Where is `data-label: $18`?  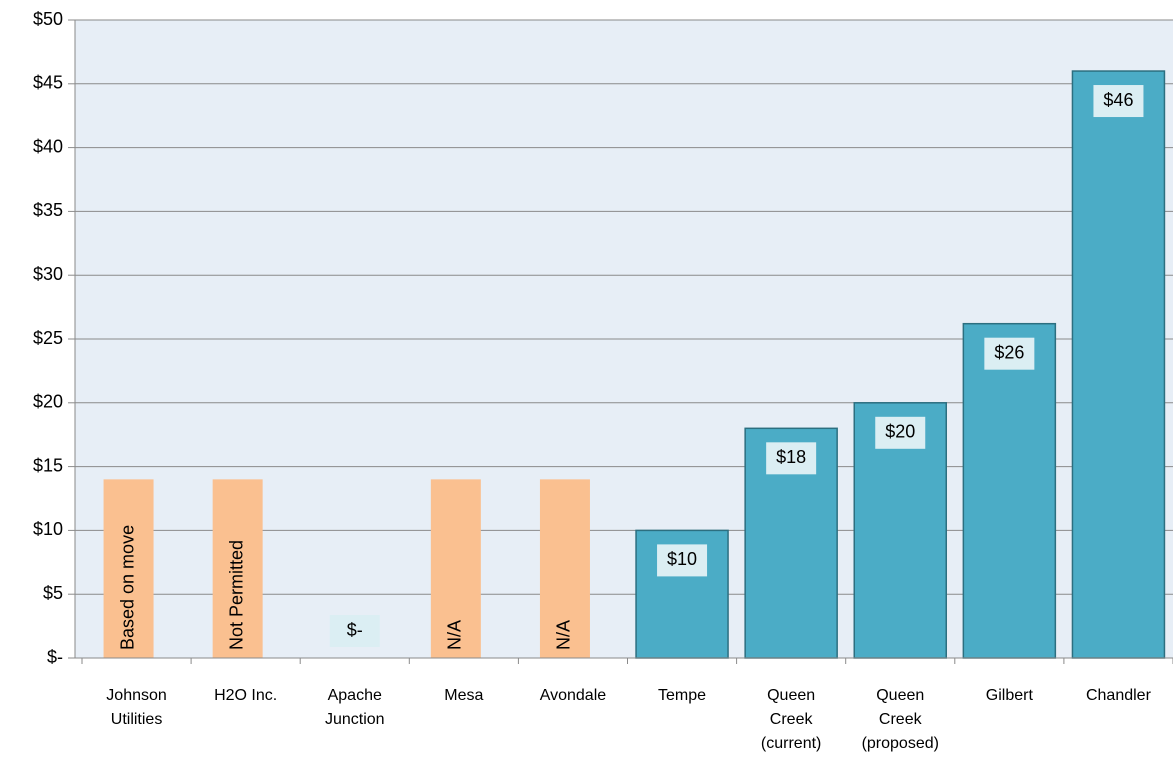 data-label: $18 is located at coordinates (791, 457).